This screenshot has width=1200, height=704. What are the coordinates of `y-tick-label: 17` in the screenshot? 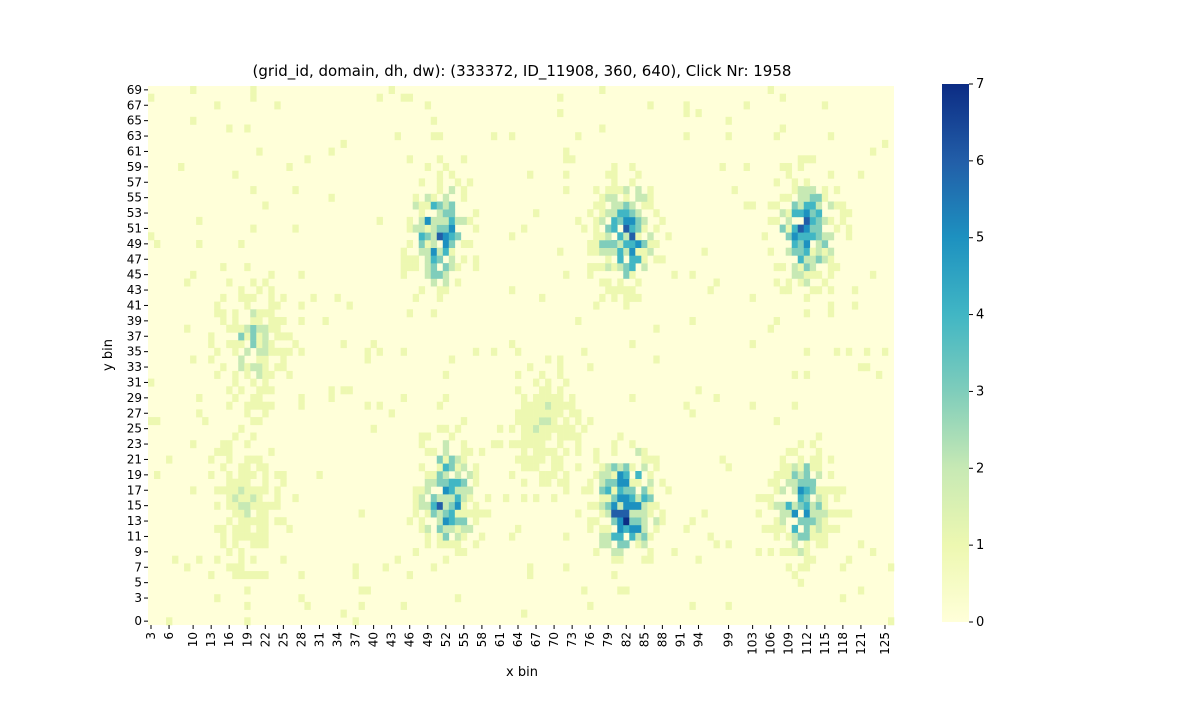 It's located at (134, 490).